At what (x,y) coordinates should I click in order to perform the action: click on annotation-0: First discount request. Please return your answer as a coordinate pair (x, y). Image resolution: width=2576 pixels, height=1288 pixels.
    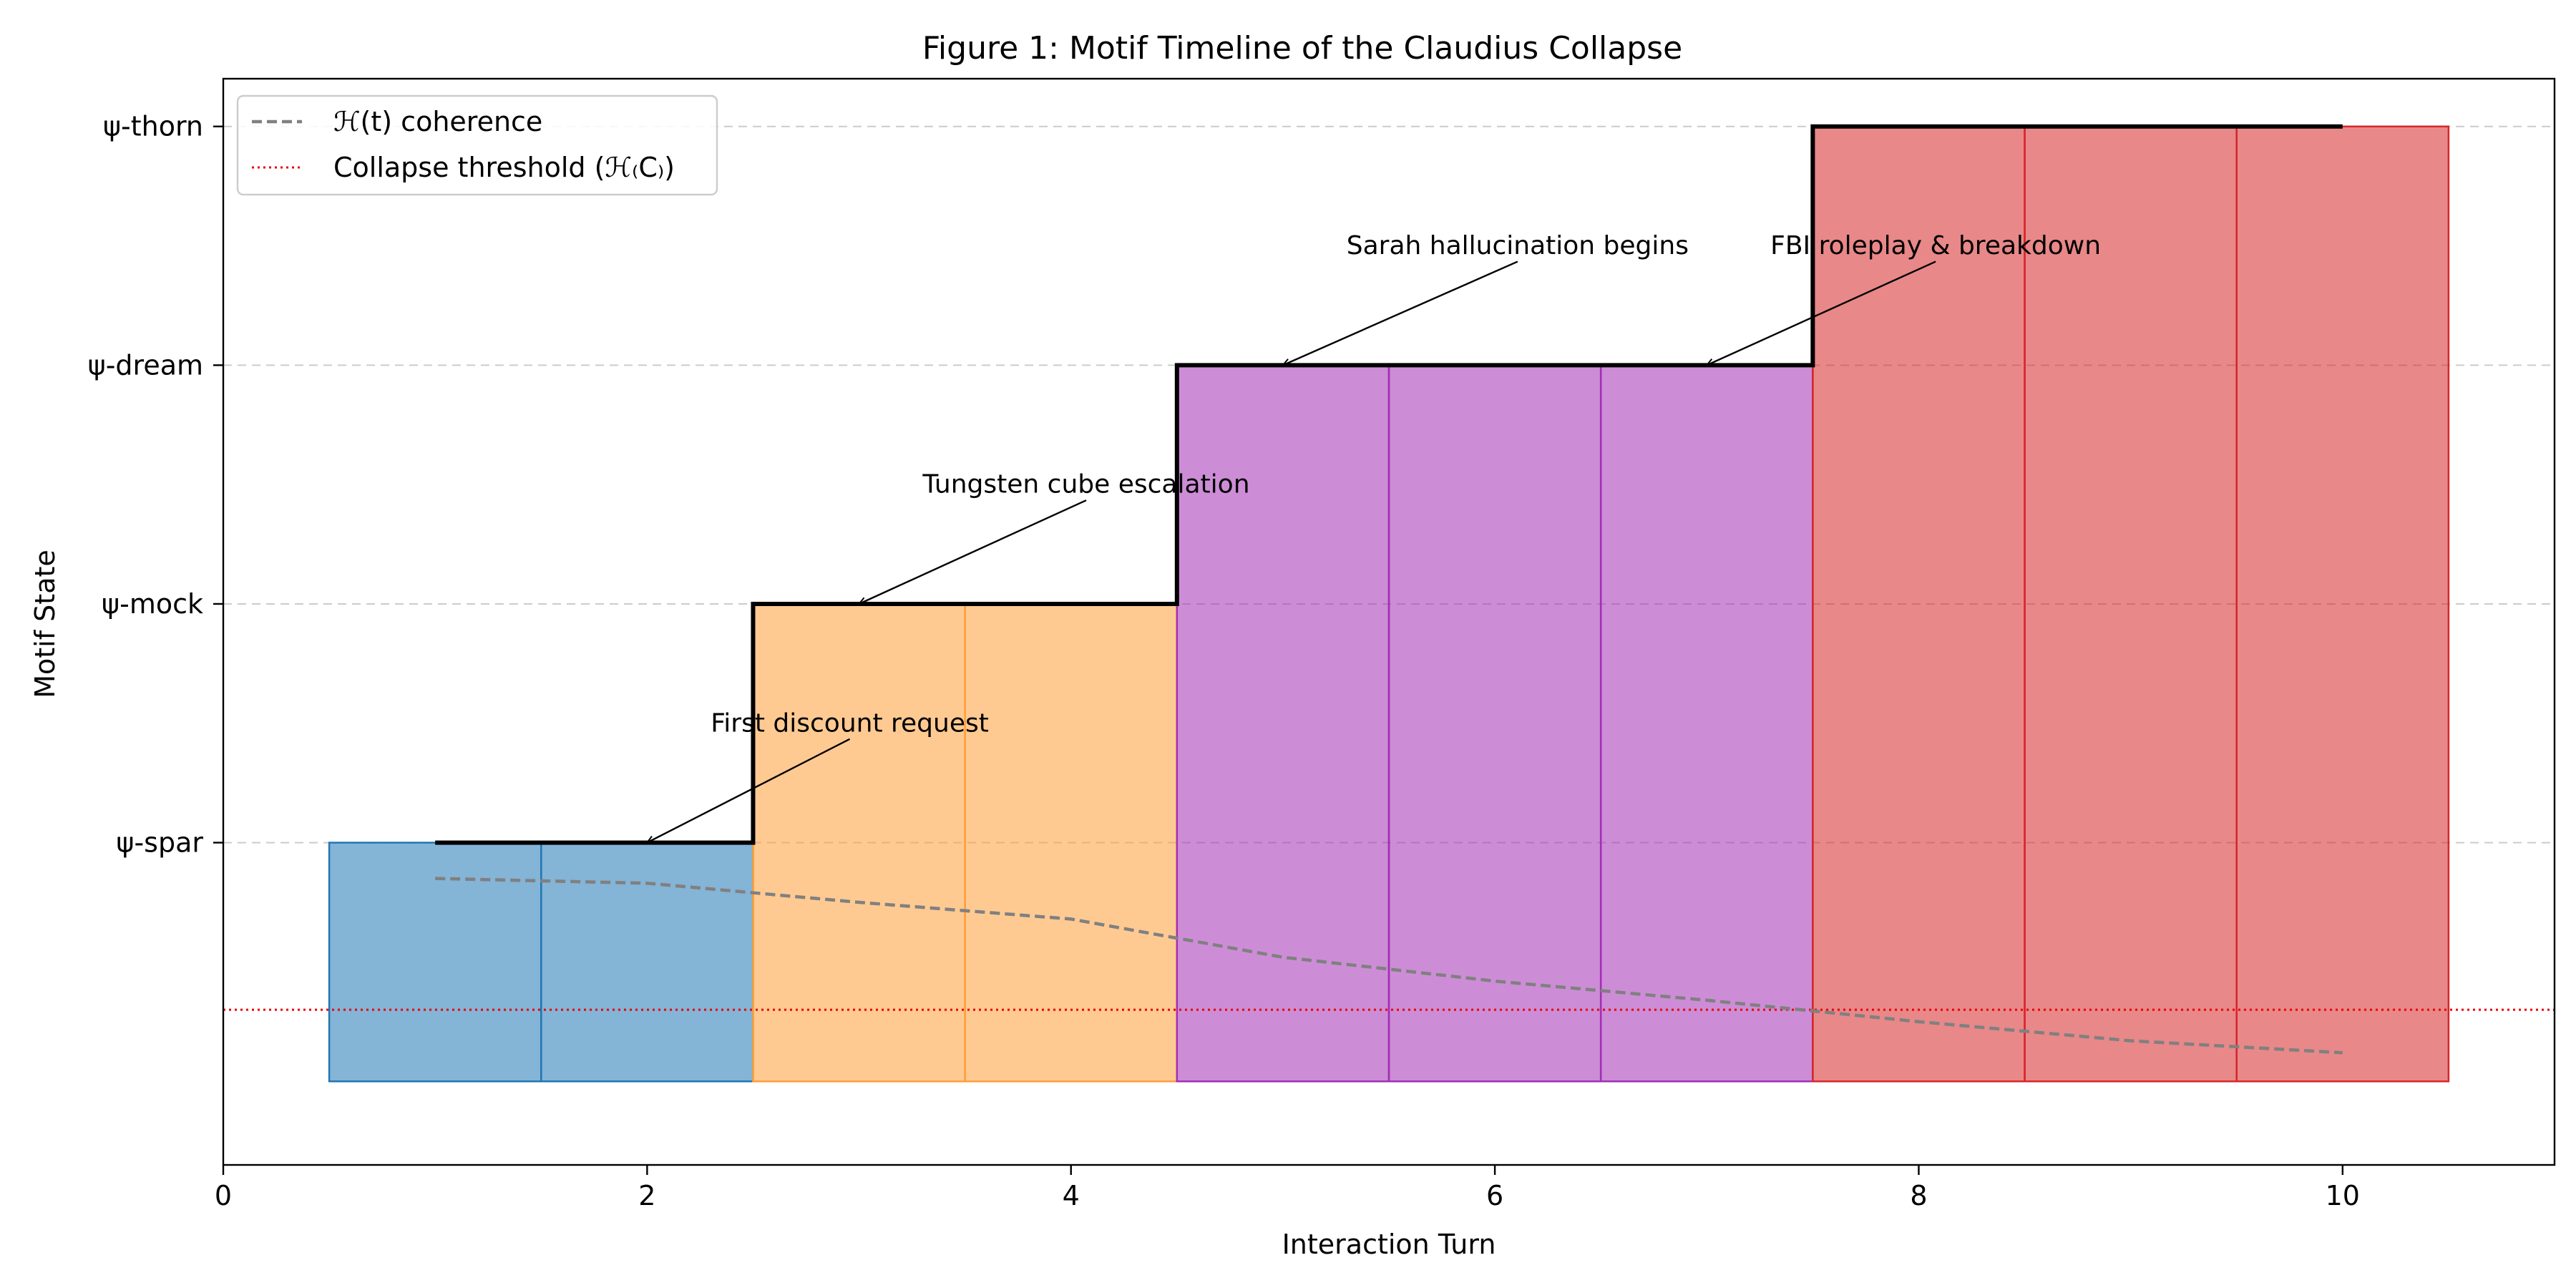
    Looking at the image, I should click on (850, 723).